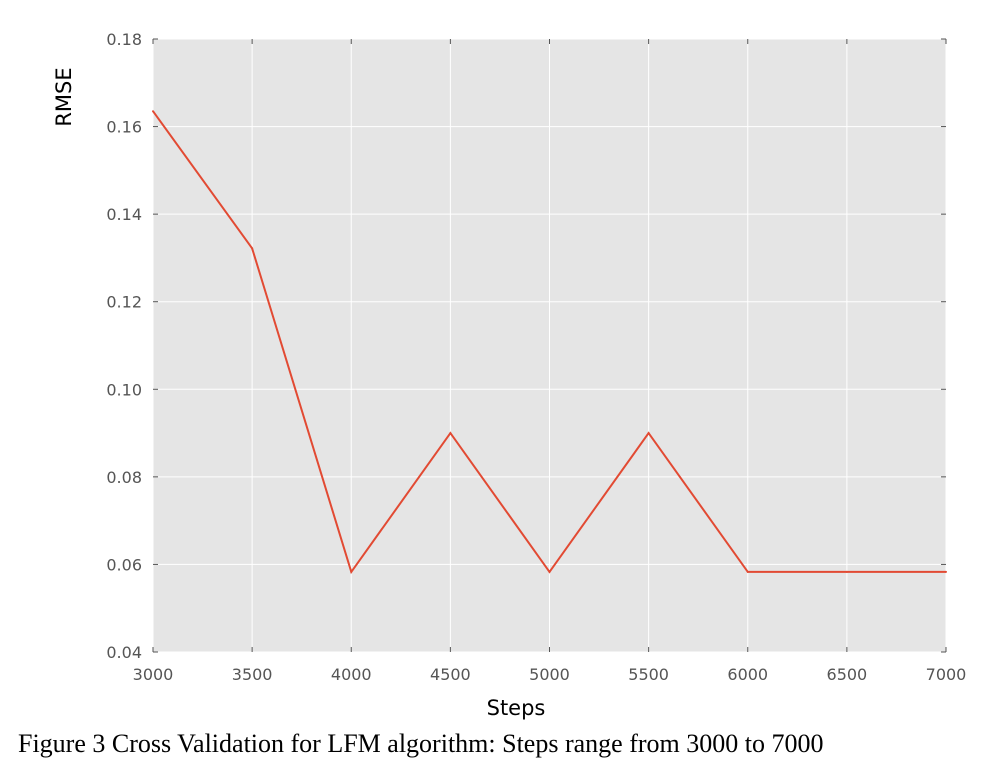  Describe the element at coordinates (124, 564) in the screenshot. I see `y-tick-label: 0.06` at that location.